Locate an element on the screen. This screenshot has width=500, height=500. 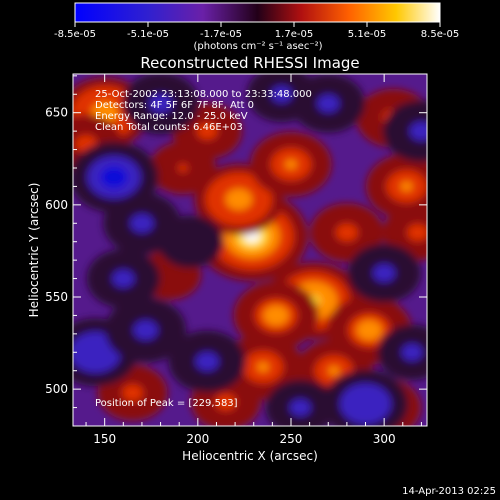
annotation-line: Energy Range: 12.0 - 25.0 keV is located at coordinates (171, 116).